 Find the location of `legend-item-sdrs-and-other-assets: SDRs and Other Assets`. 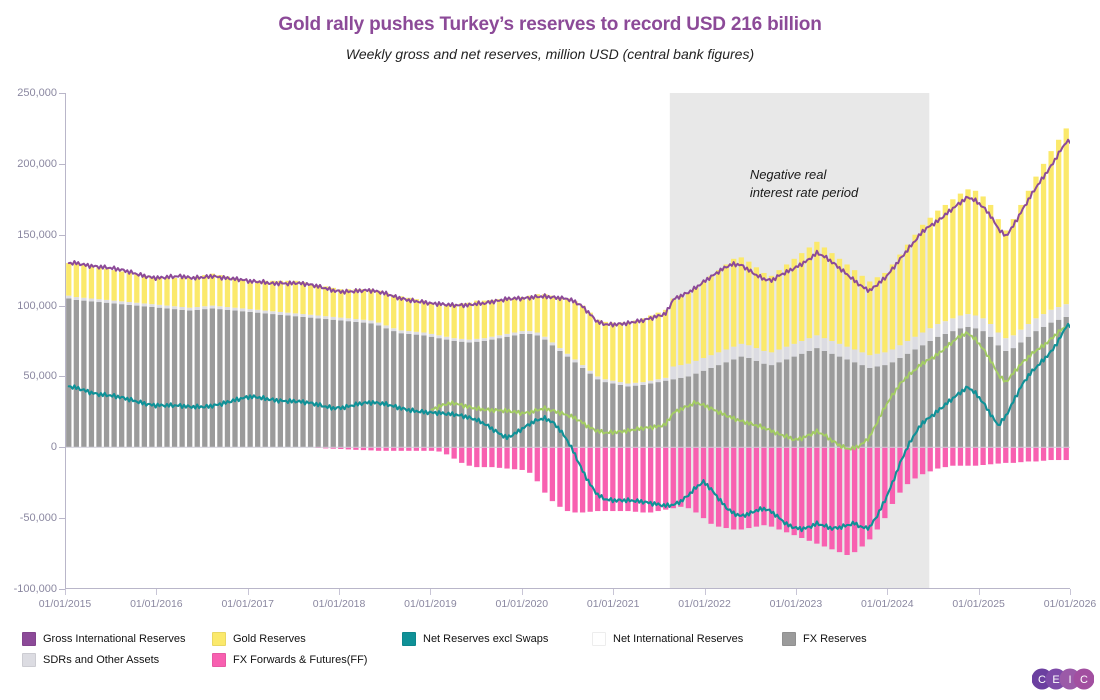

legend-item-sdrs-and-other-assets: SDRs and Other Assets is located at coordinates (117, 659).